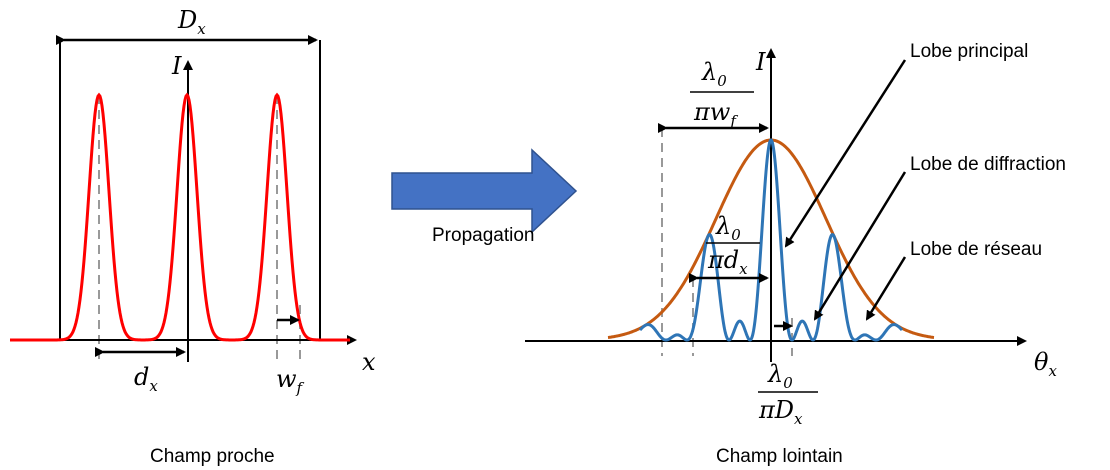 This screenshot has height=470, width=1110. I want to click on envelope-width-fraction: λ0 πwf, so click(722, 94).